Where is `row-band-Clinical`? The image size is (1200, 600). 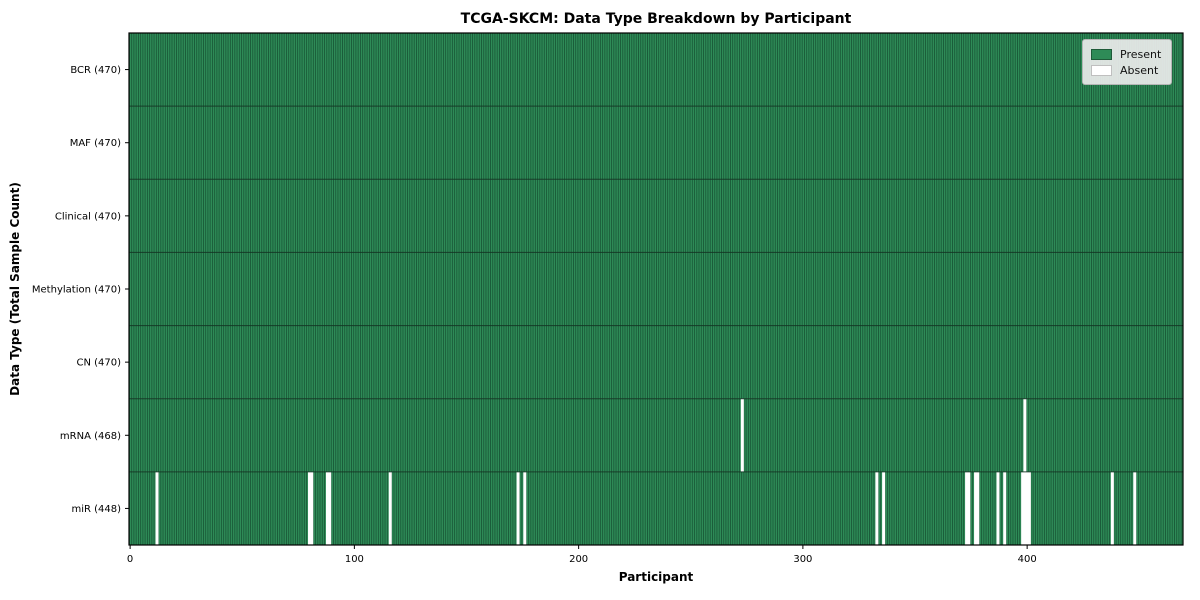
row-band-Clinical is located at coordinates (656, 216).